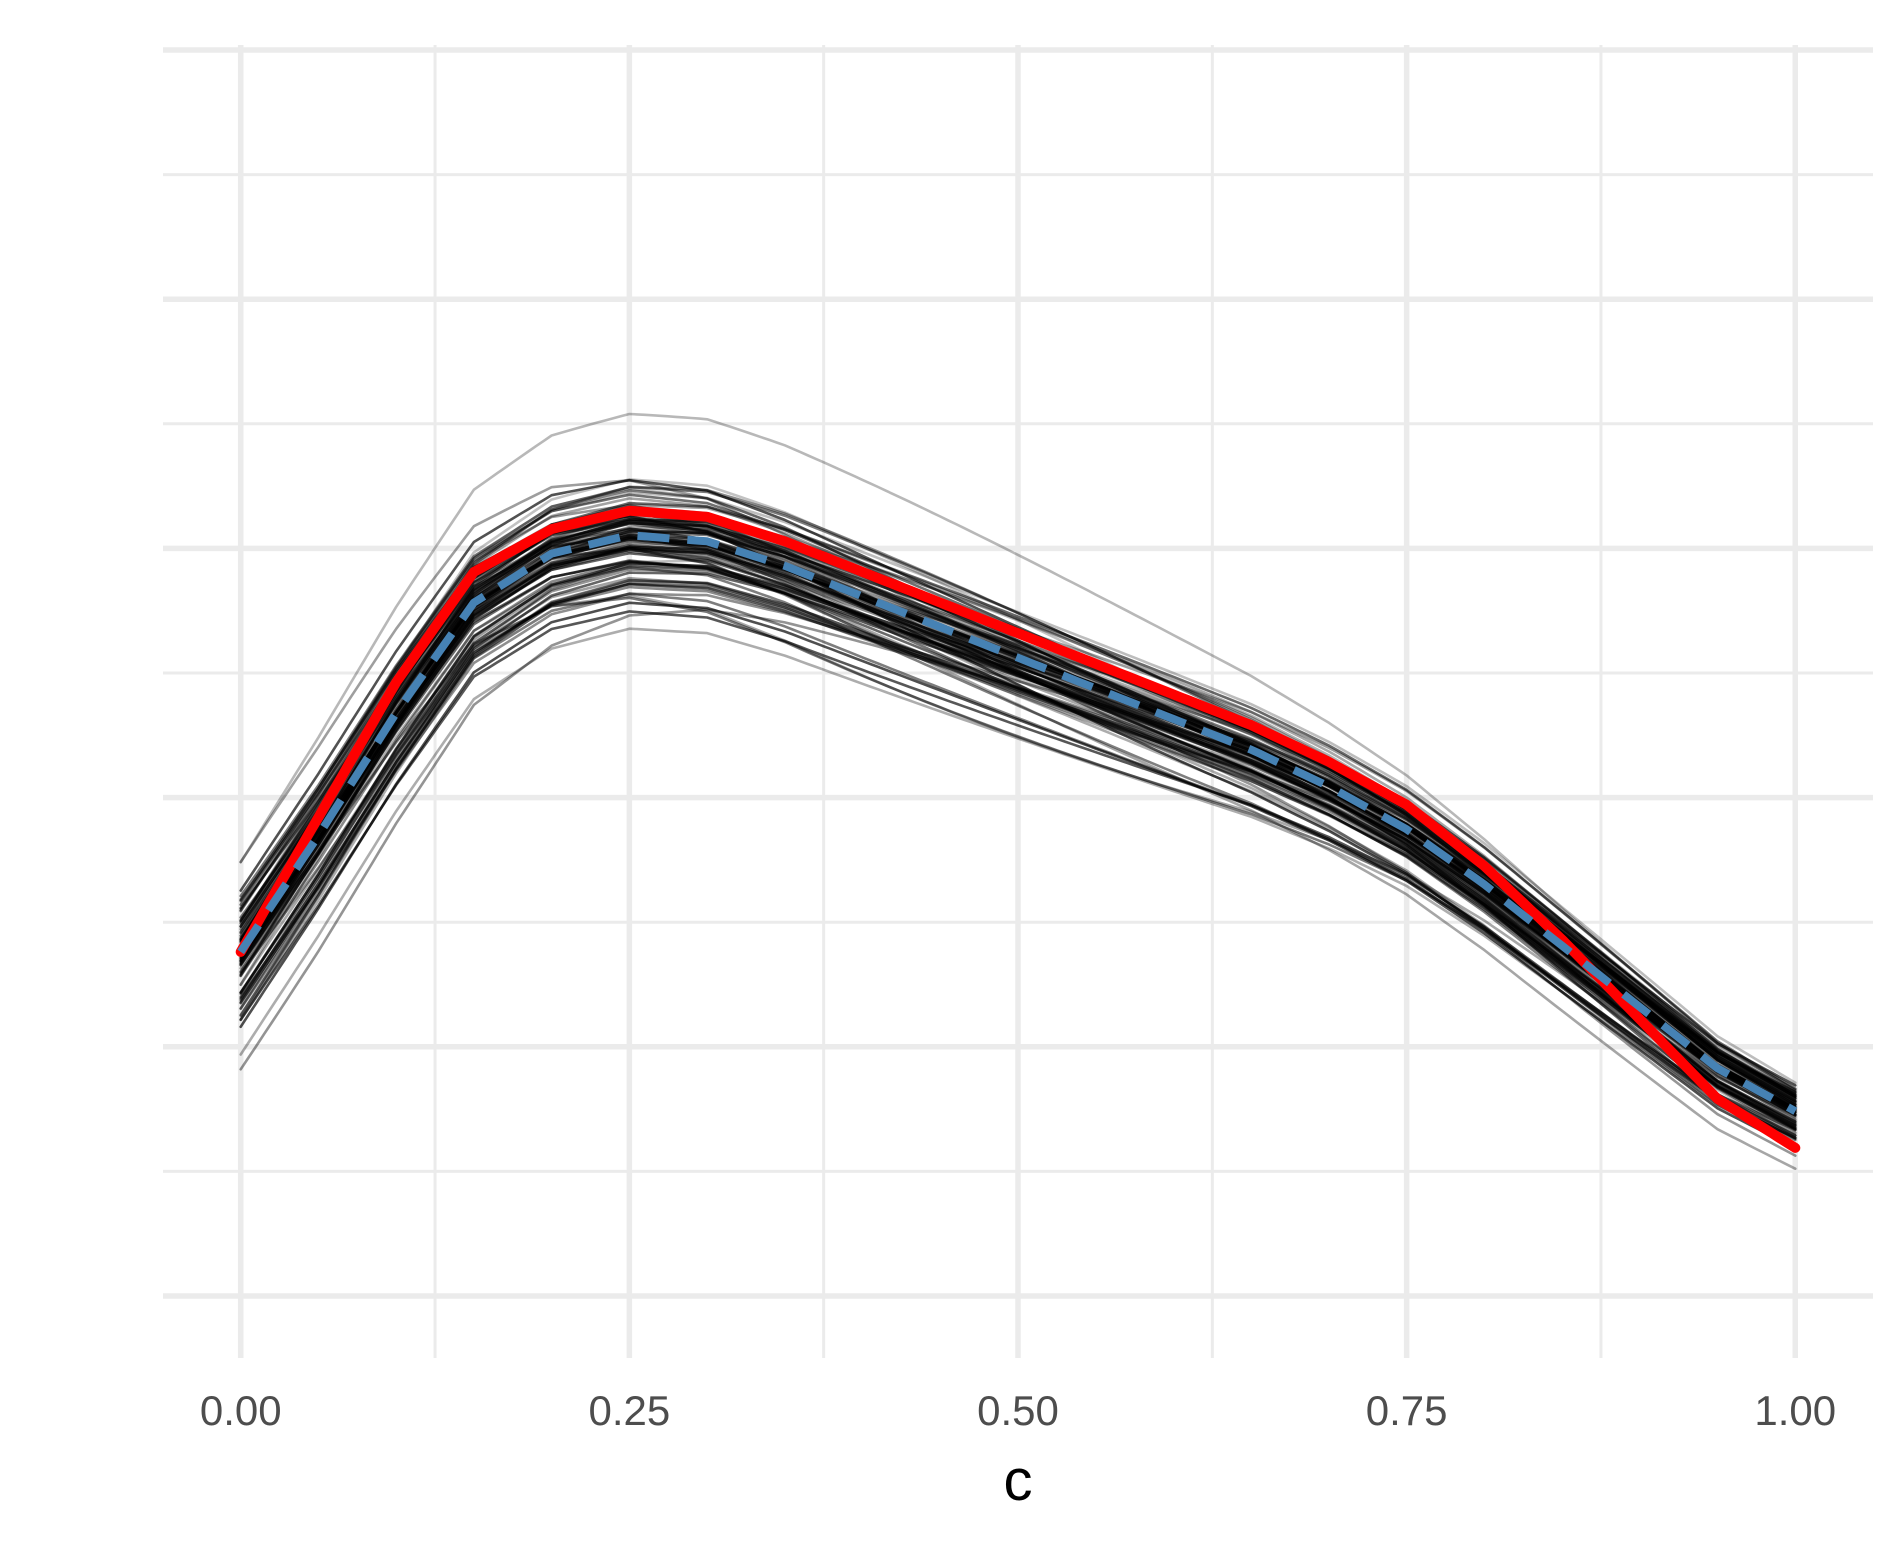 The width and height of the screenshot is (1900, 1556). Describe the element at coordinates (1795, 1410) in the screenshot. I see `x-tick-label: 1.00` at that location.